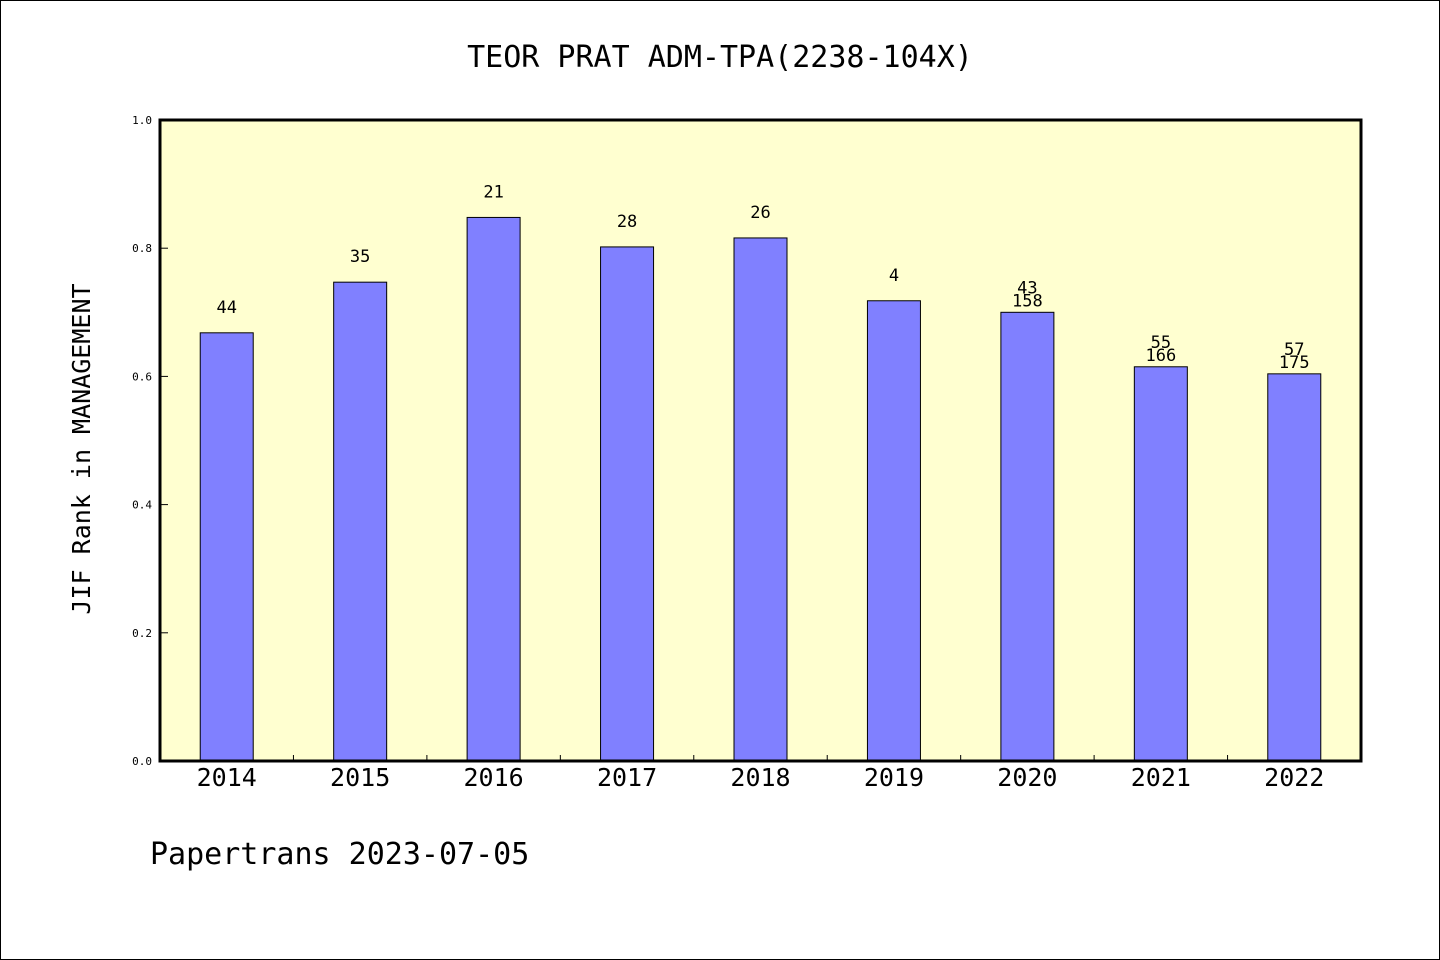 This screenshot has width=1440, height=960. I want to click on total-label: 158, so click(1027, 301).